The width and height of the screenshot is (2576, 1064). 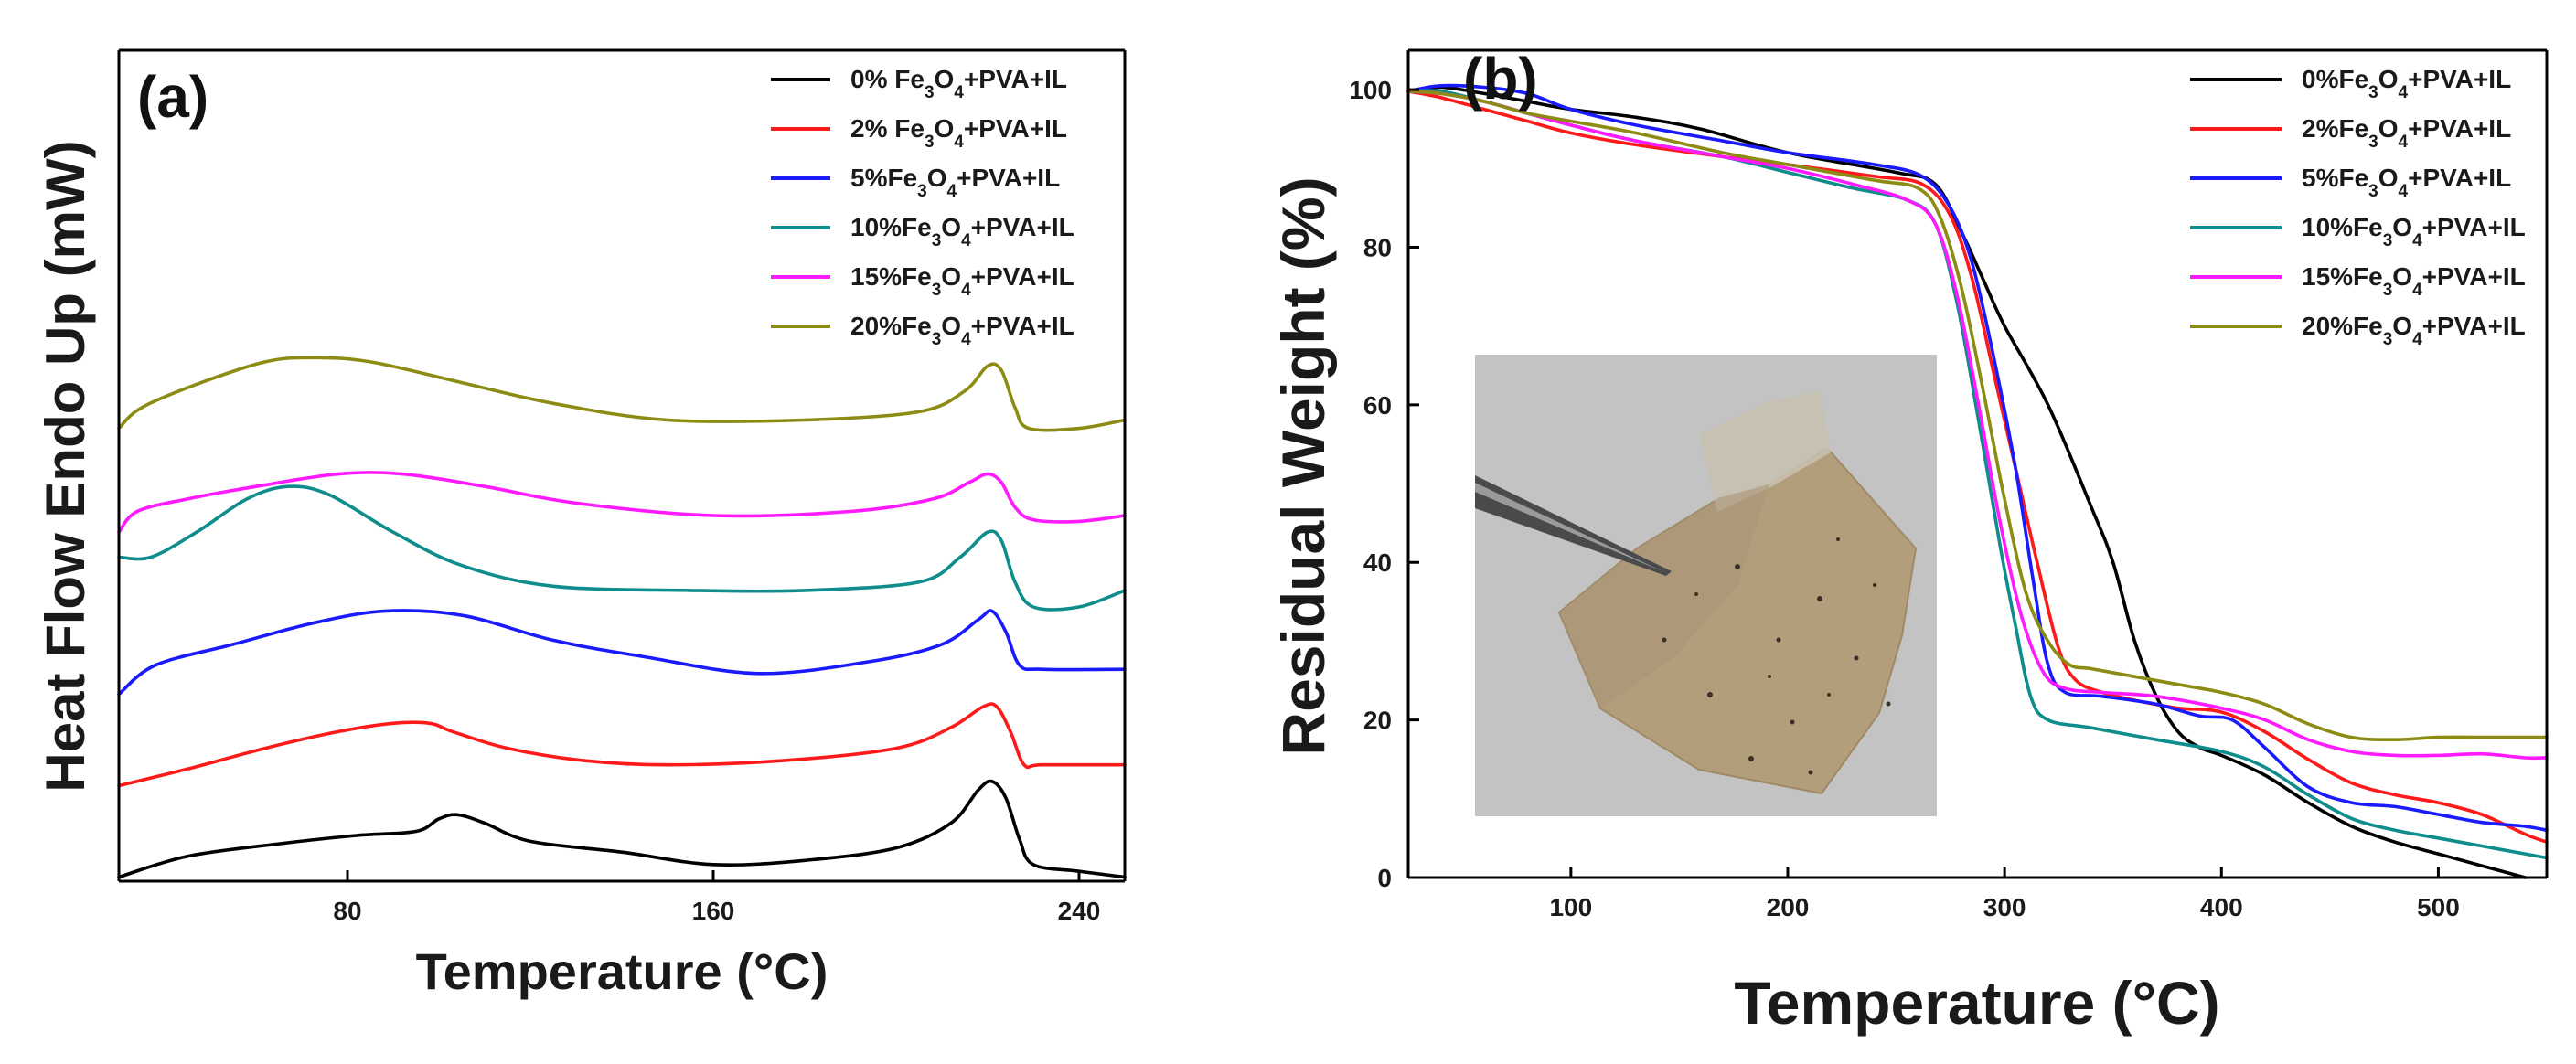 What do you see at coordinates (937, 178) in the screenshot?
I see `panel-a-legend-mid-2: O` at bounding box center [937, 178].